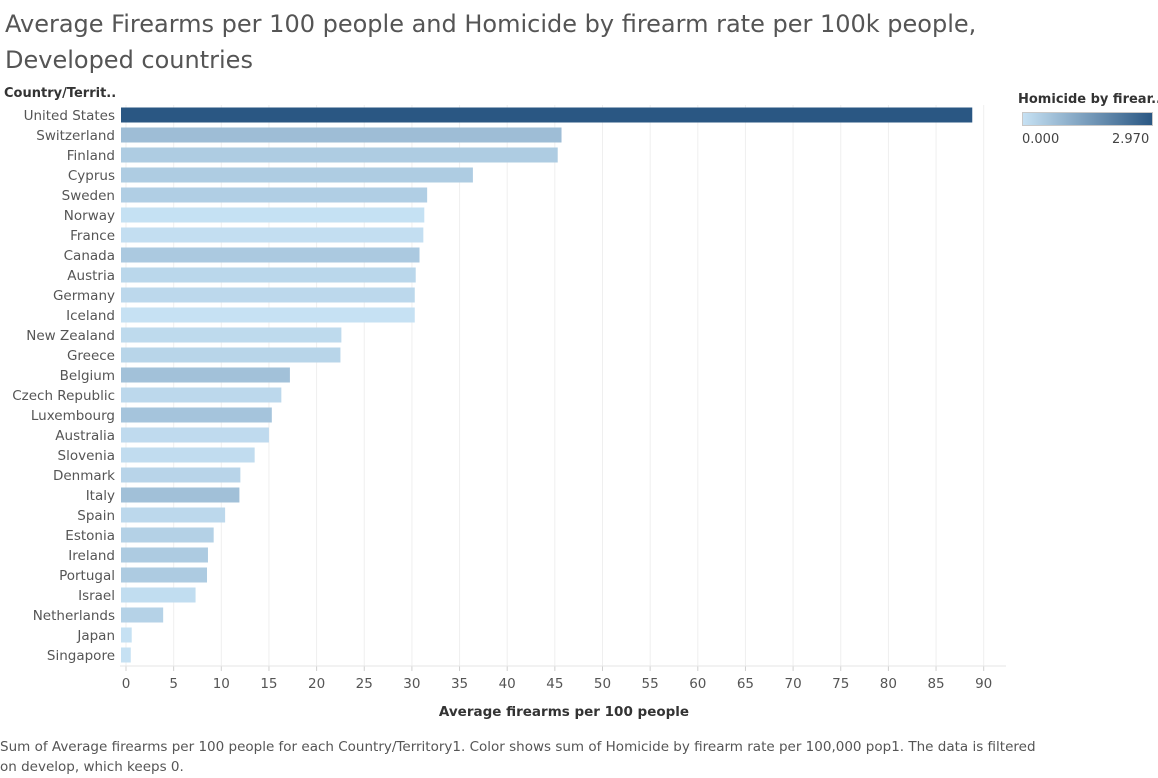 The width and height of the screenshot is (1158, 778). What do you see at coordinates (935, 684) in the screenshot?
I see `x-tick-label: 85` at bounding box center [935, 684].